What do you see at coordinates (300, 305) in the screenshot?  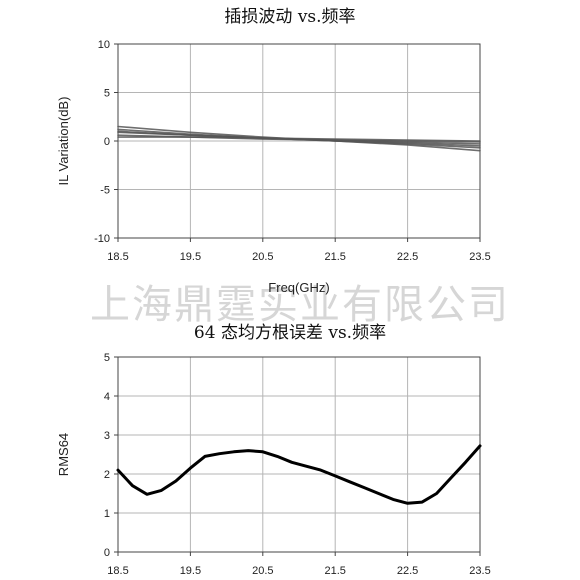 I see `watermark: 上海鼎霆实业有限公司` at bounding box center [300, 305].